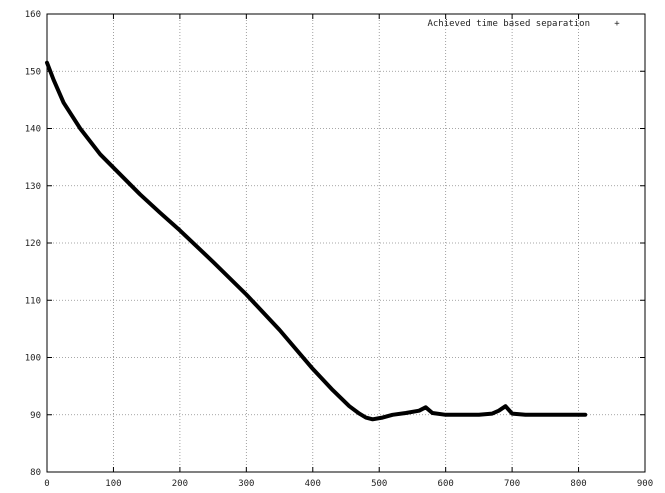 The height and width of the screenshot is (493, 665). Describe the element at coordinates (33, 187) in the screenshot. I see `y-tick-label: 130` at that location.